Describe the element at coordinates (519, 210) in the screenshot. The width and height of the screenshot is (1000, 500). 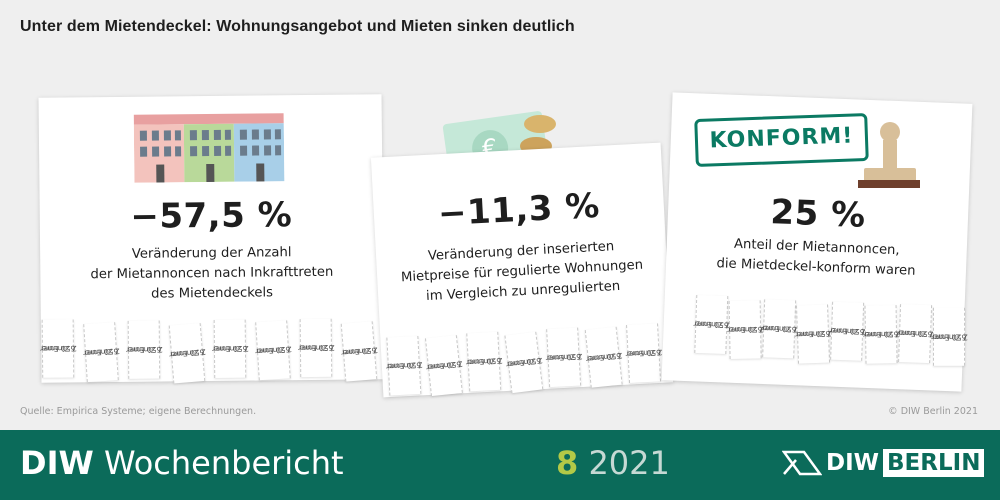
I see `stat-value: −11,3 %` at that location.